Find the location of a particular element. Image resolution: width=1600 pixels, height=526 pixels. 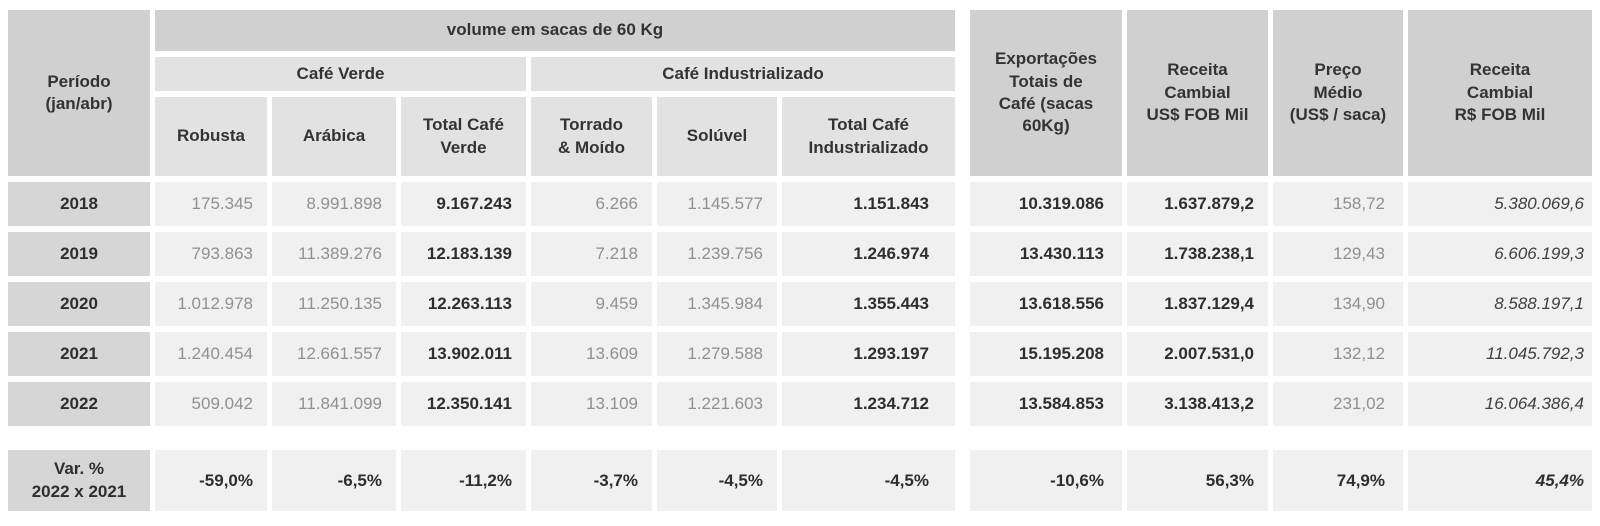

year-label: 2019 is located at coordinates (79, 254).